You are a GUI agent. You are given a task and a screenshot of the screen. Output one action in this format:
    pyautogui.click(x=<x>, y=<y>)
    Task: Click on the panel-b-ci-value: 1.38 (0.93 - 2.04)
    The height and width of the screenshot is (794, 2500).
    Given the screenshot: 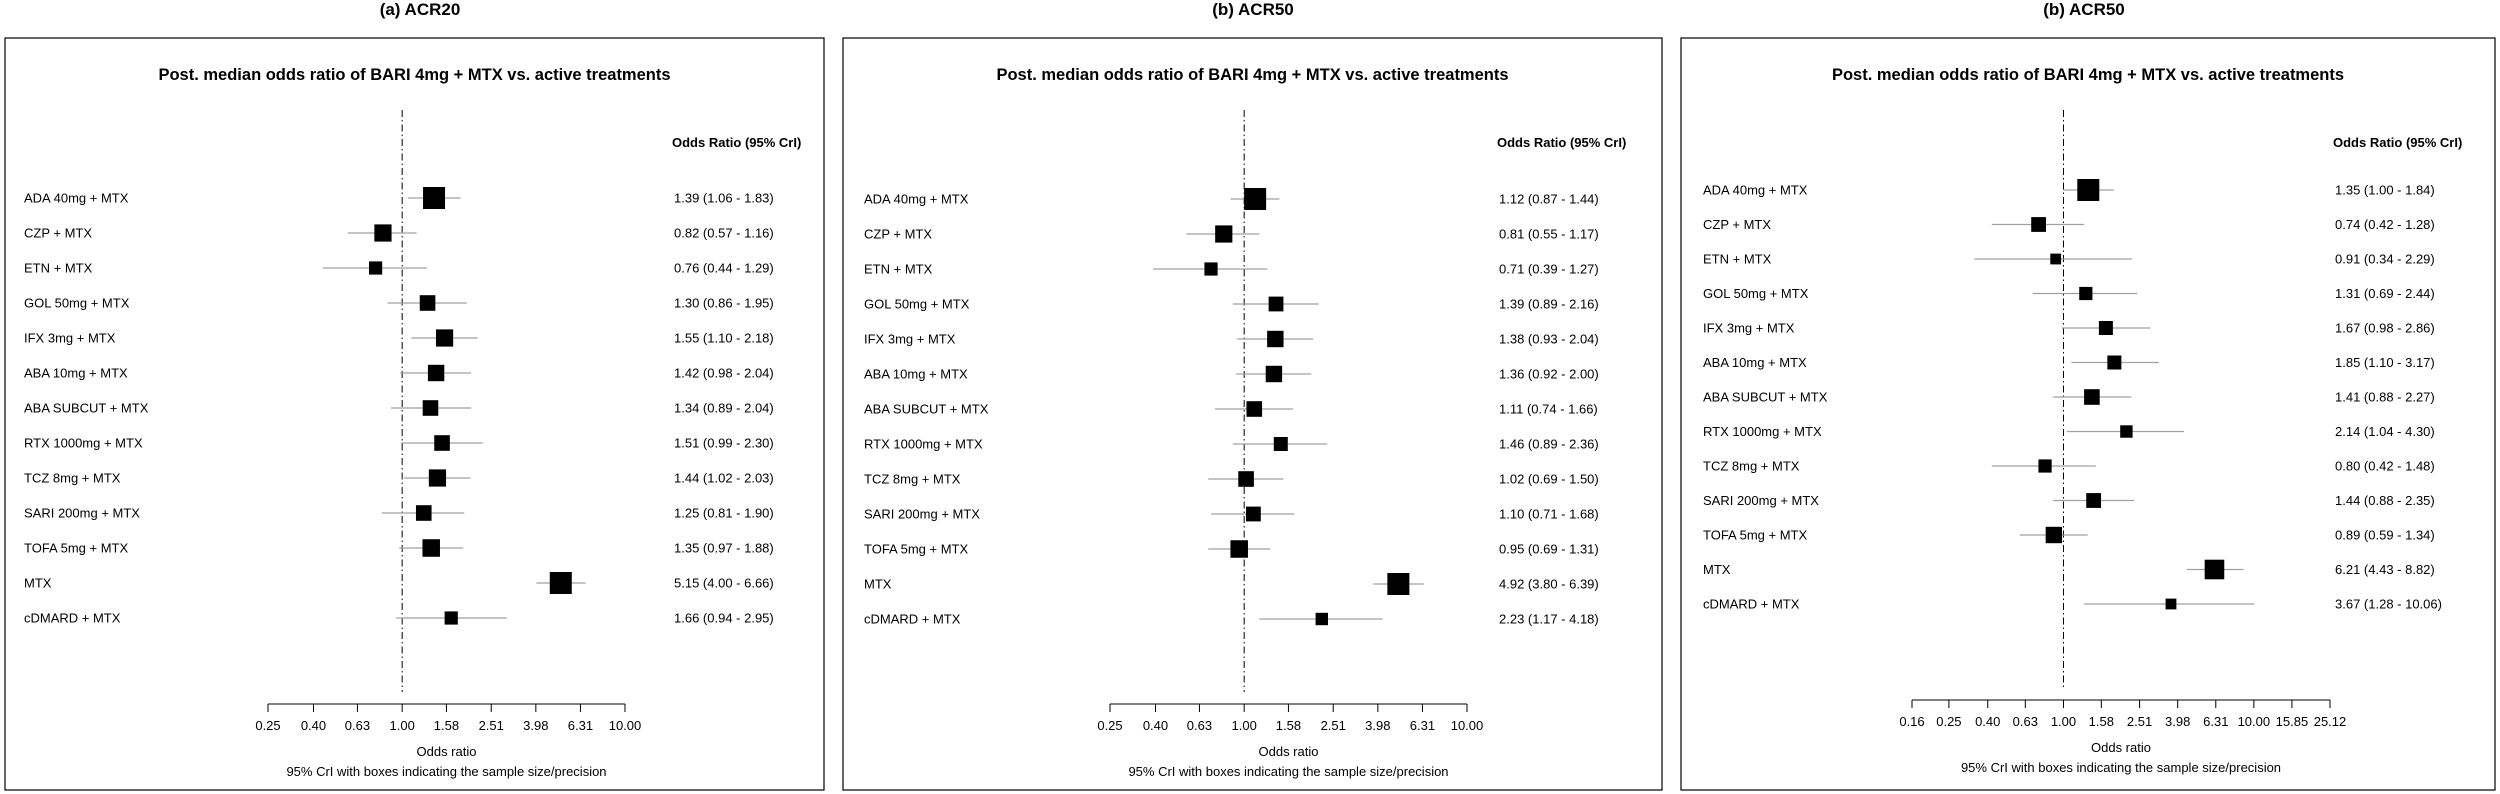 What is the action you would take?
    pyautogui.click(x=1549, y=339)
    